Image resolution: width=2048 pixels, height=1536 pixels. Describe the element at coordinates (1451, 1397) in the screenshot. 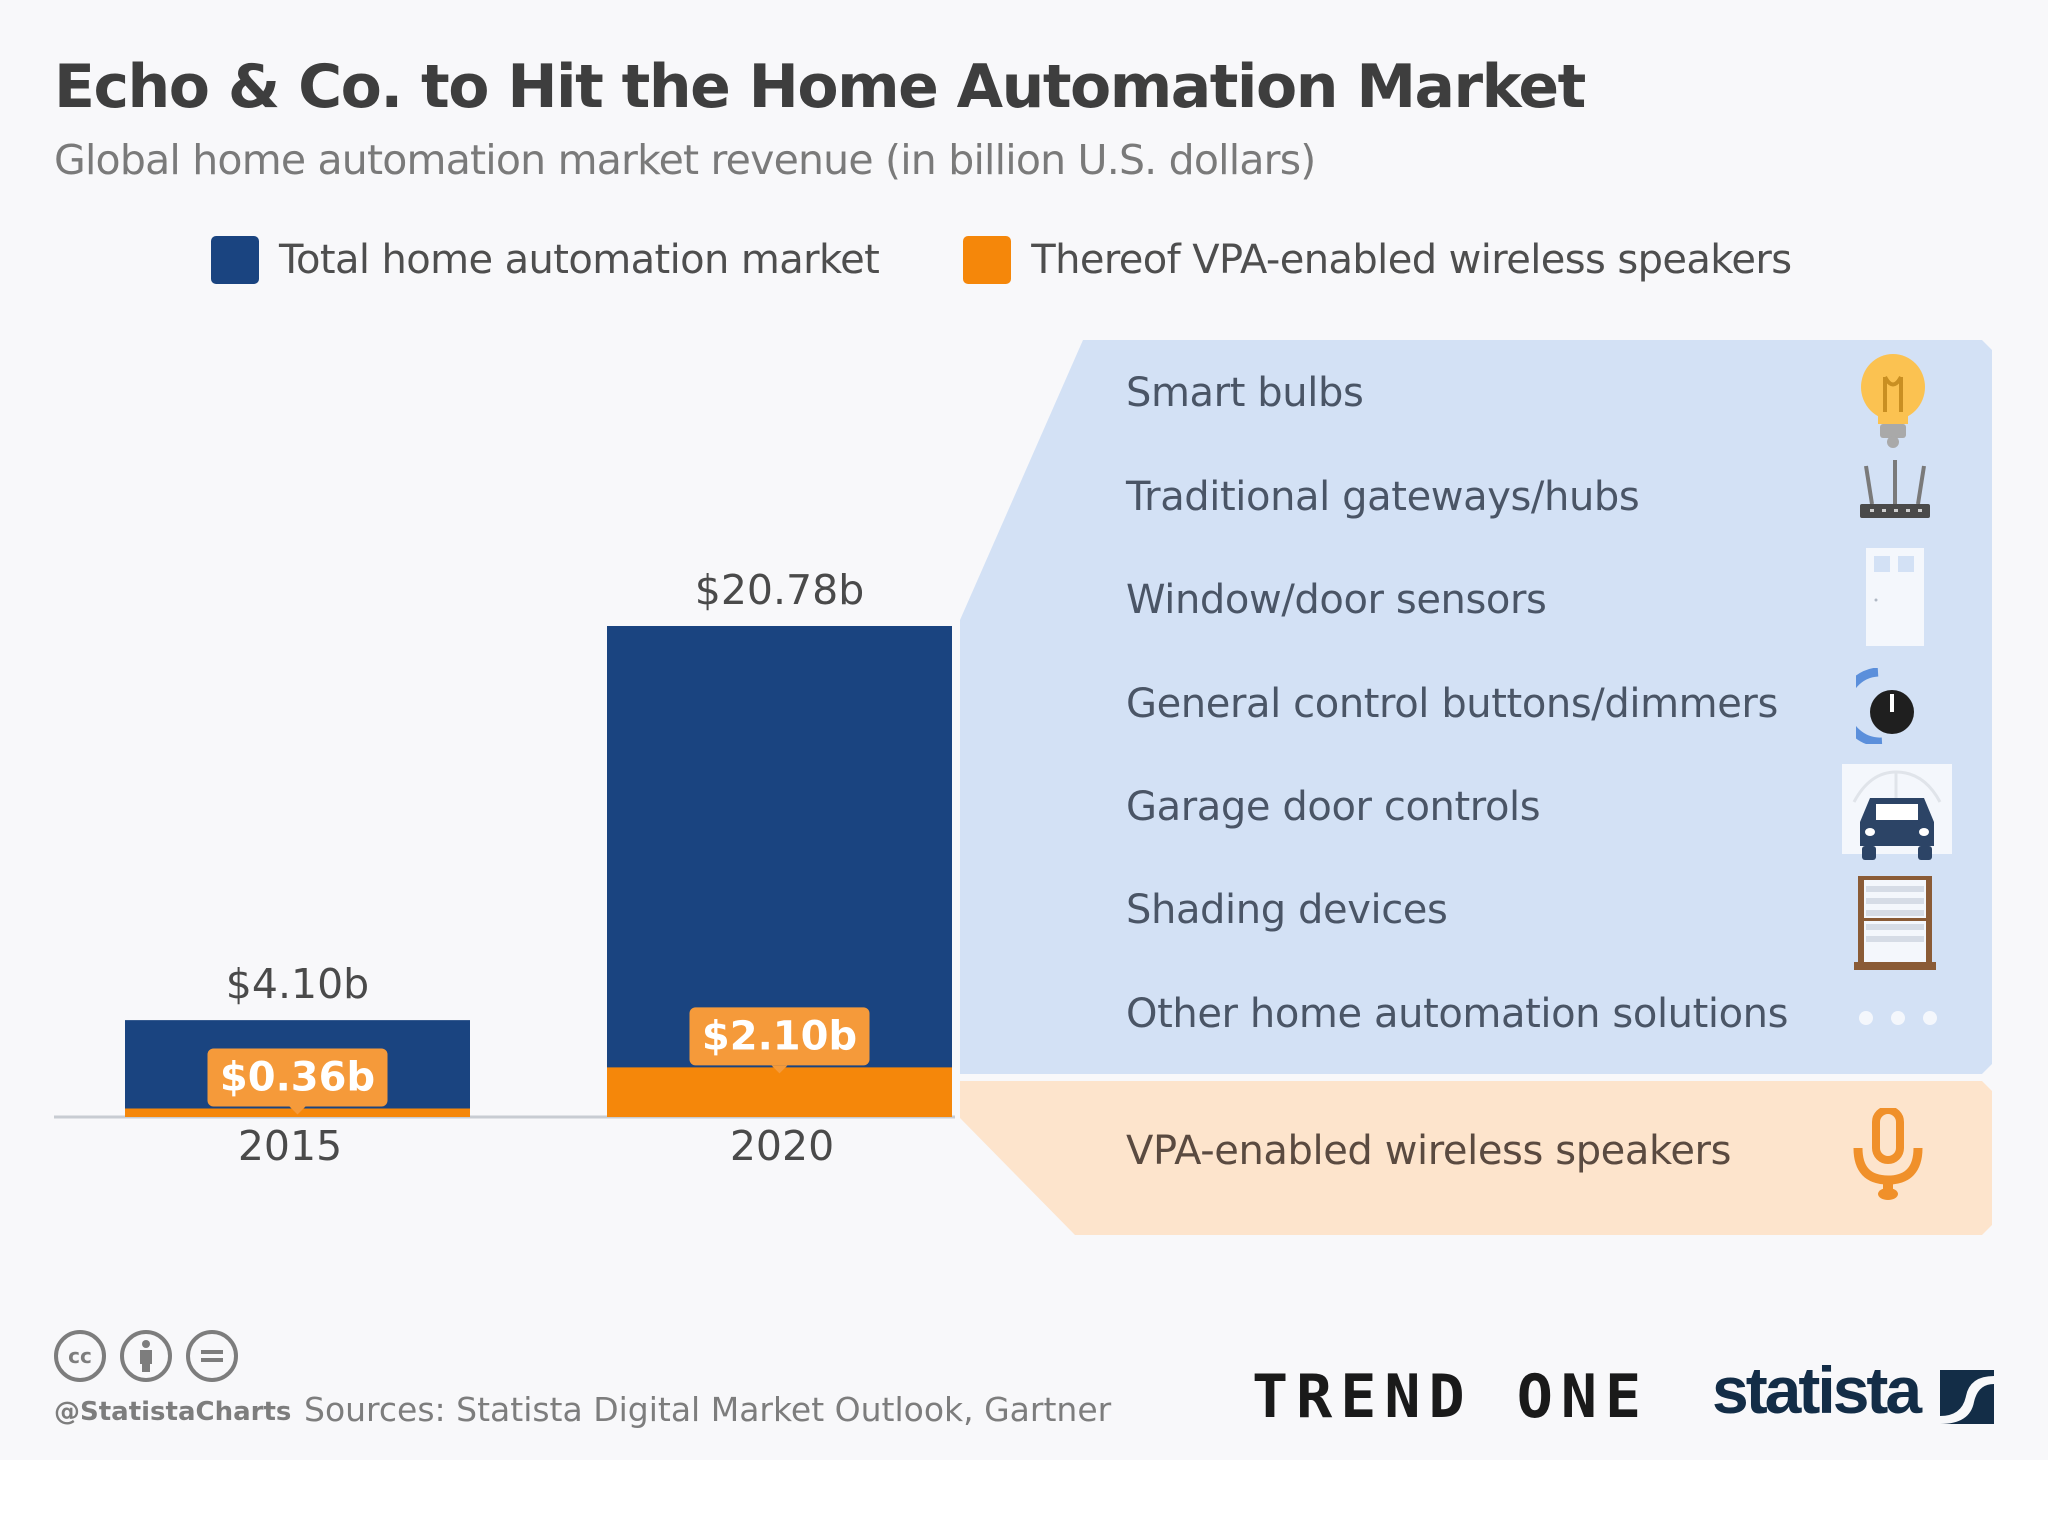

I see `trend-one-logo: TREND ONE` at that location.